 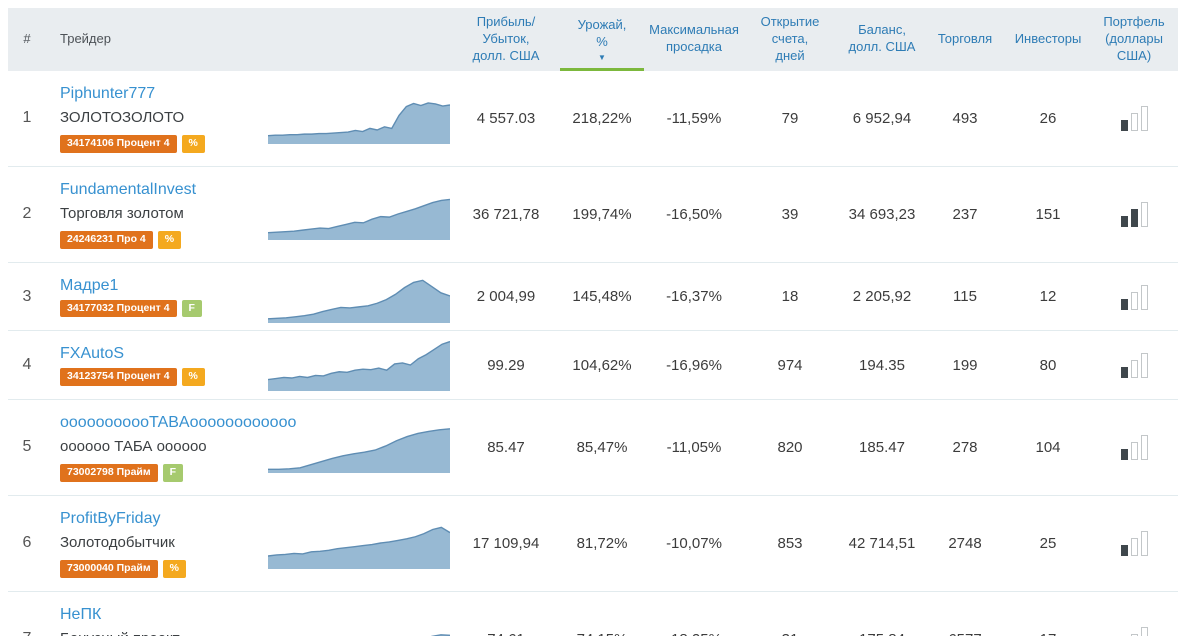 I want to click on rank-number: 7, so click(x=27, y=633).